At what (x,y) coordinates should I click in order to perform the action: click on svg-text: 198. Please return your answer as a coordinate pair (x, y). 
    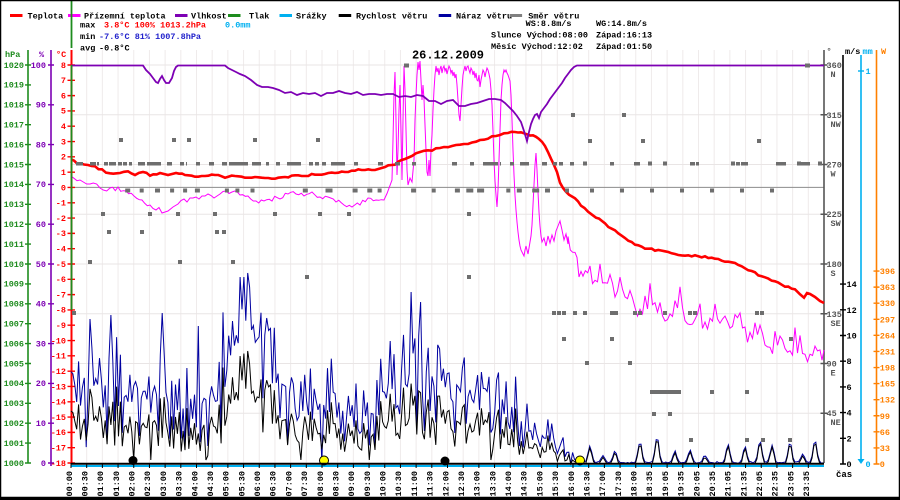
    Looking at the image, I should click on (887, 369).